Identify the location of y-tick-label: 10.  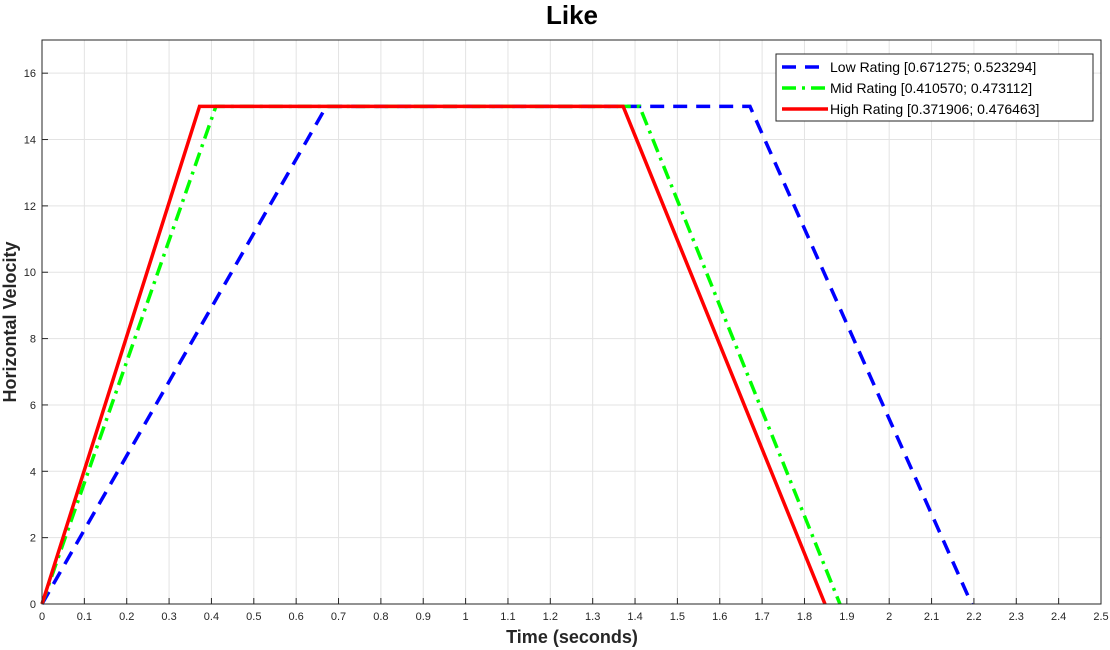
(30, 273).